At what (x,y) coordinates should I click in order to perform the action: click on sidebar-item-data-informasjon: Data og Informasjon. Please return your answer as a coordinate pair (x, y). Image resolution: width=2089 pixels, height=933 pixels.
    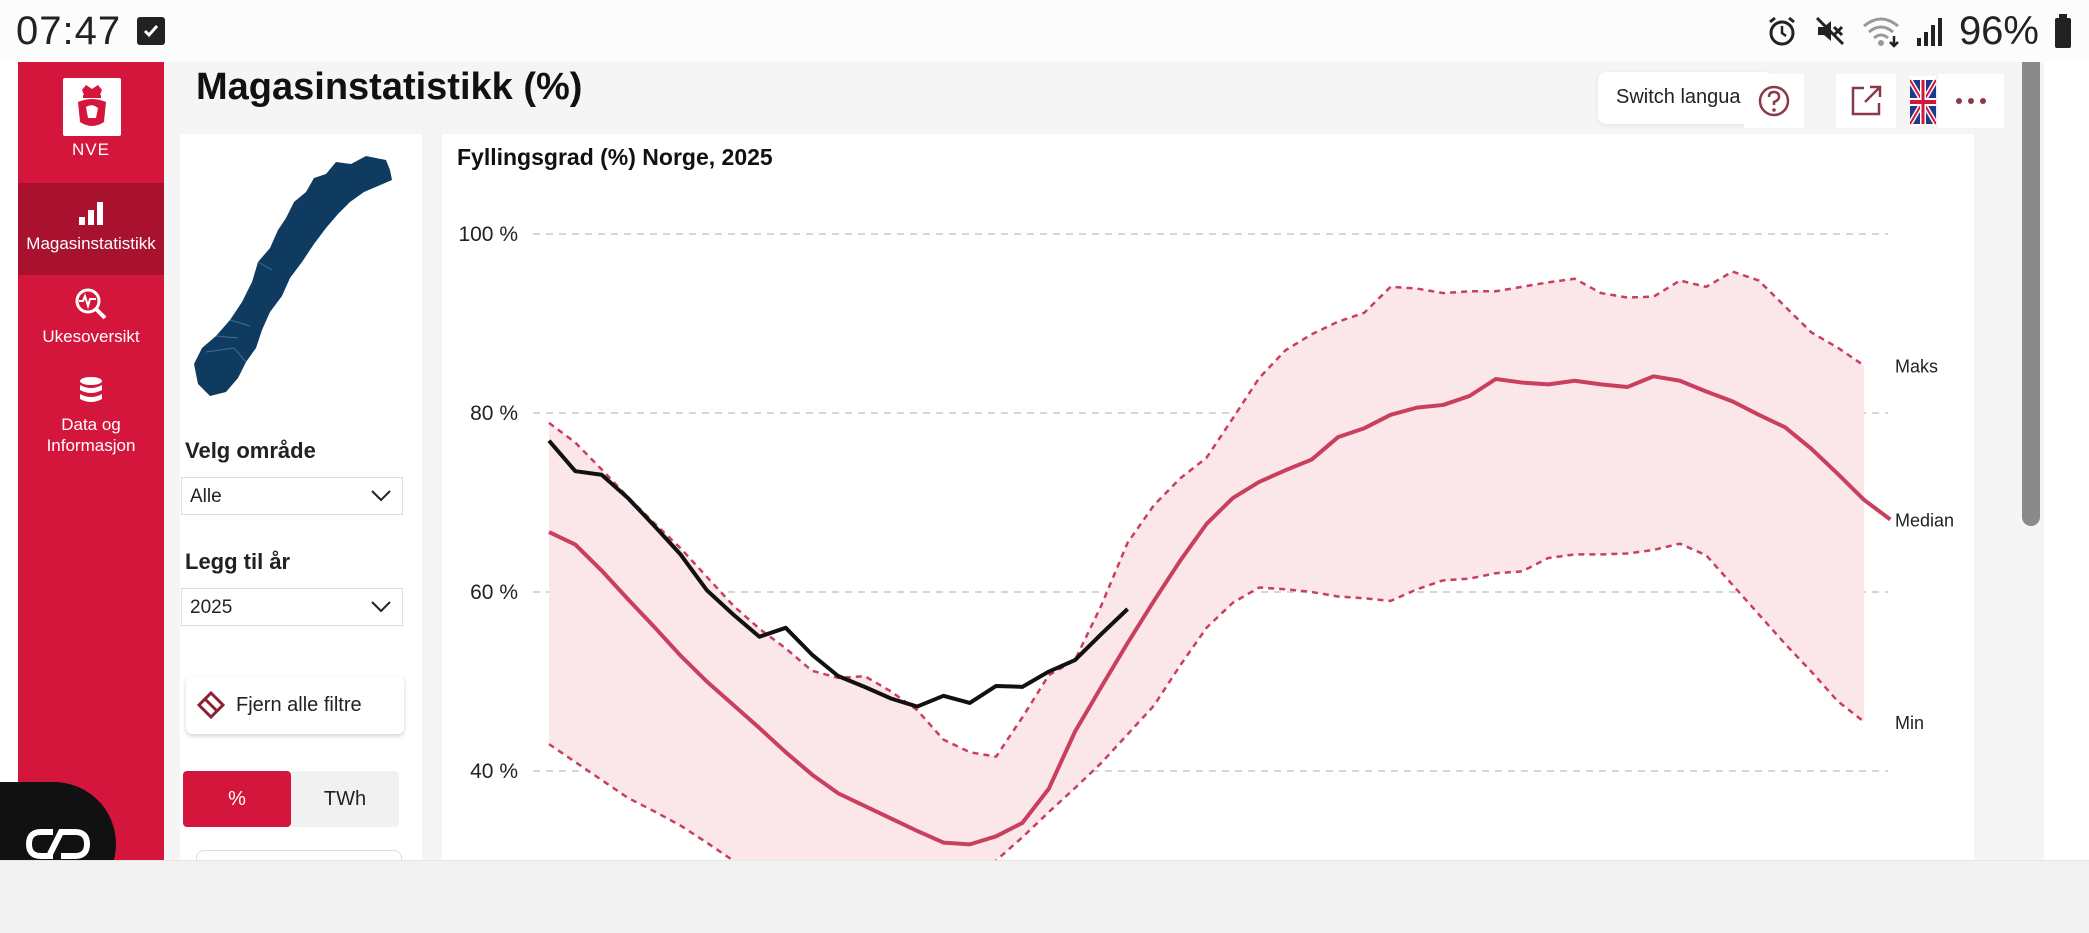
    Looking at the image, I should click on (91, 422).